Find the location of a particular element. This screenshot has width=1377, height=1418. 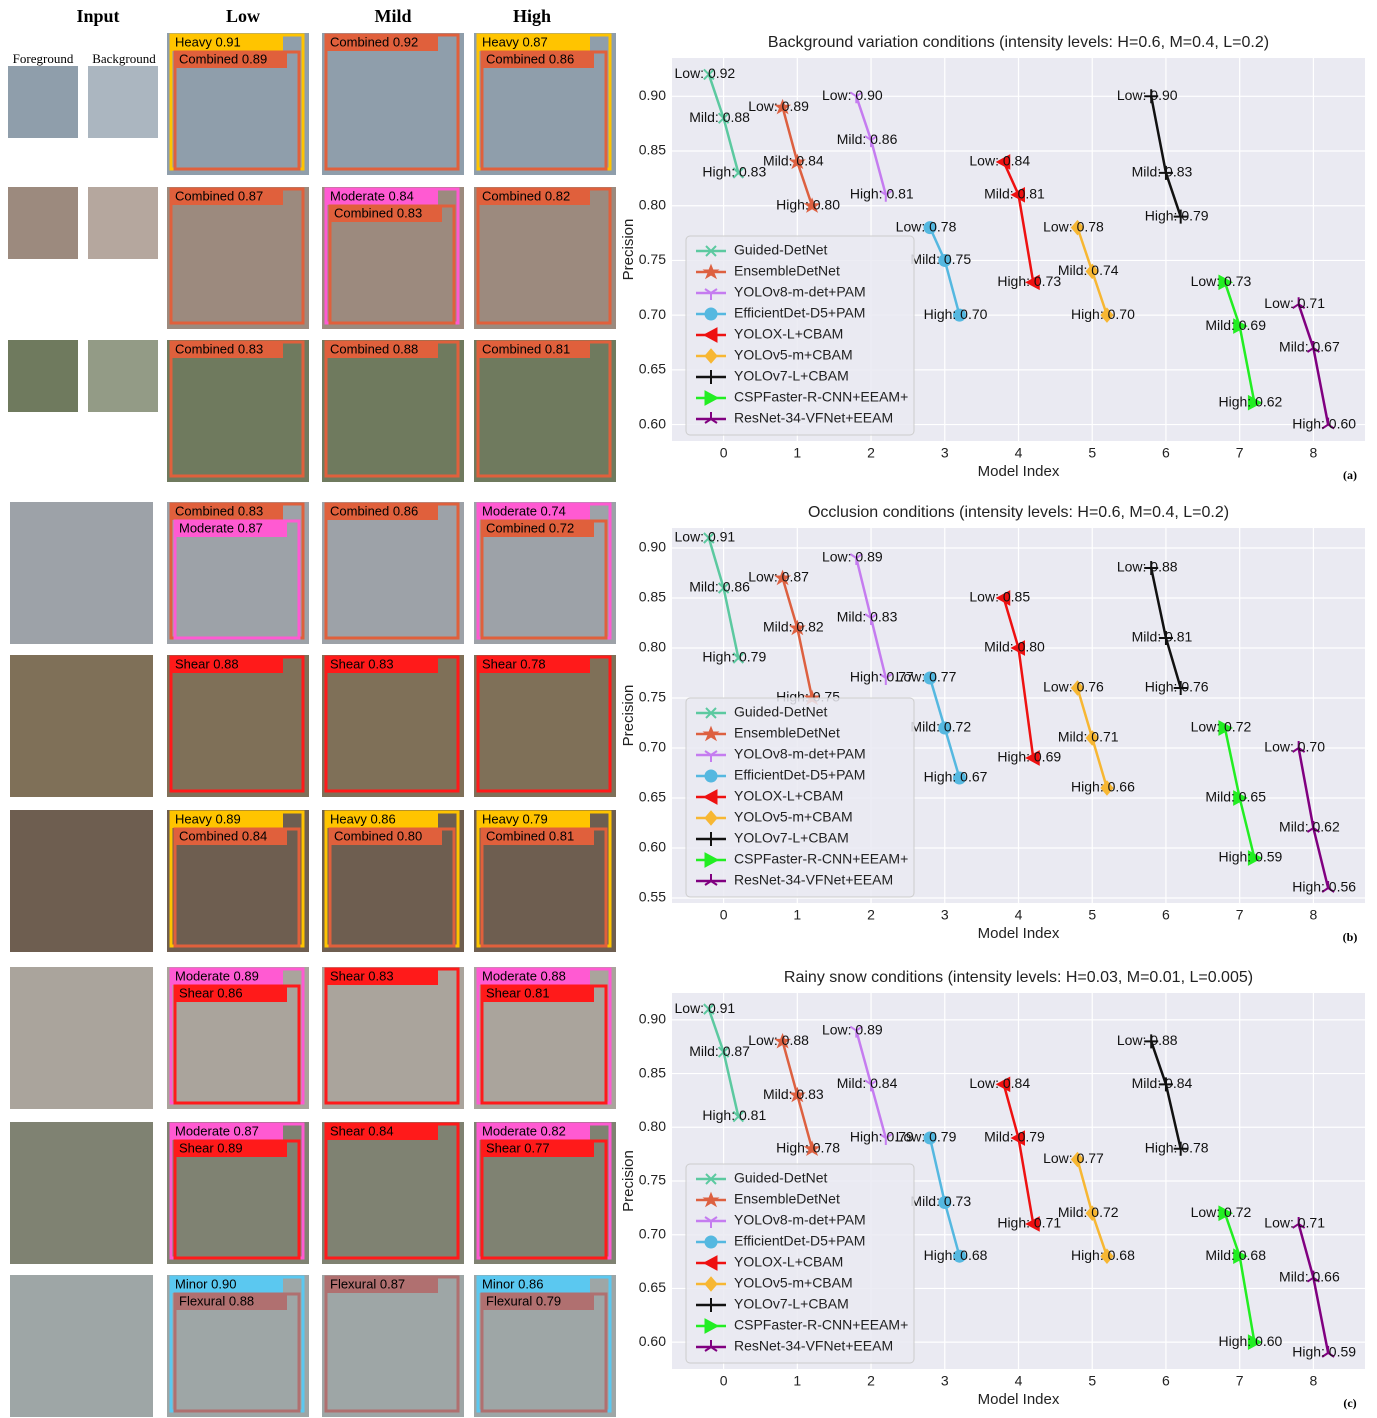

y-tick-label: 0.75 is located at coordinates (652, 259).